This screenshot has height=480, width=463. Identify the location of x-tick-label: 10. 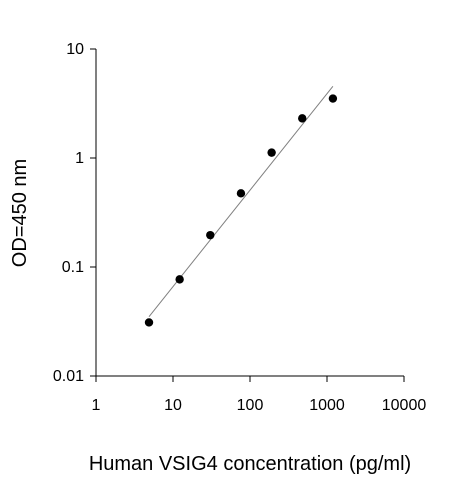
(173, 405).